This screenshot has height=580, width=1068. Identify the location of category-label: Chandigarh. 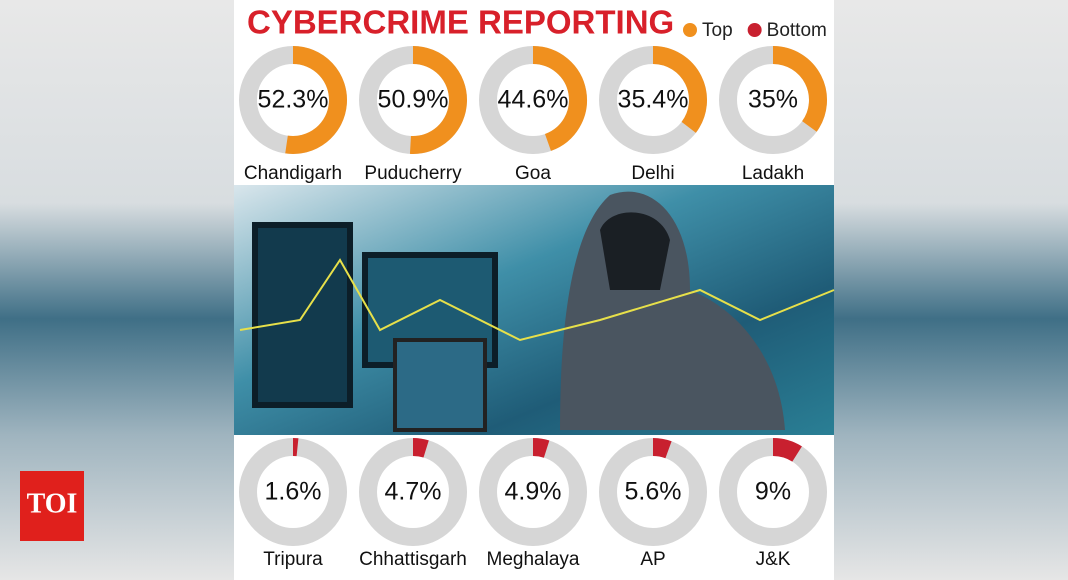
(293, 173).